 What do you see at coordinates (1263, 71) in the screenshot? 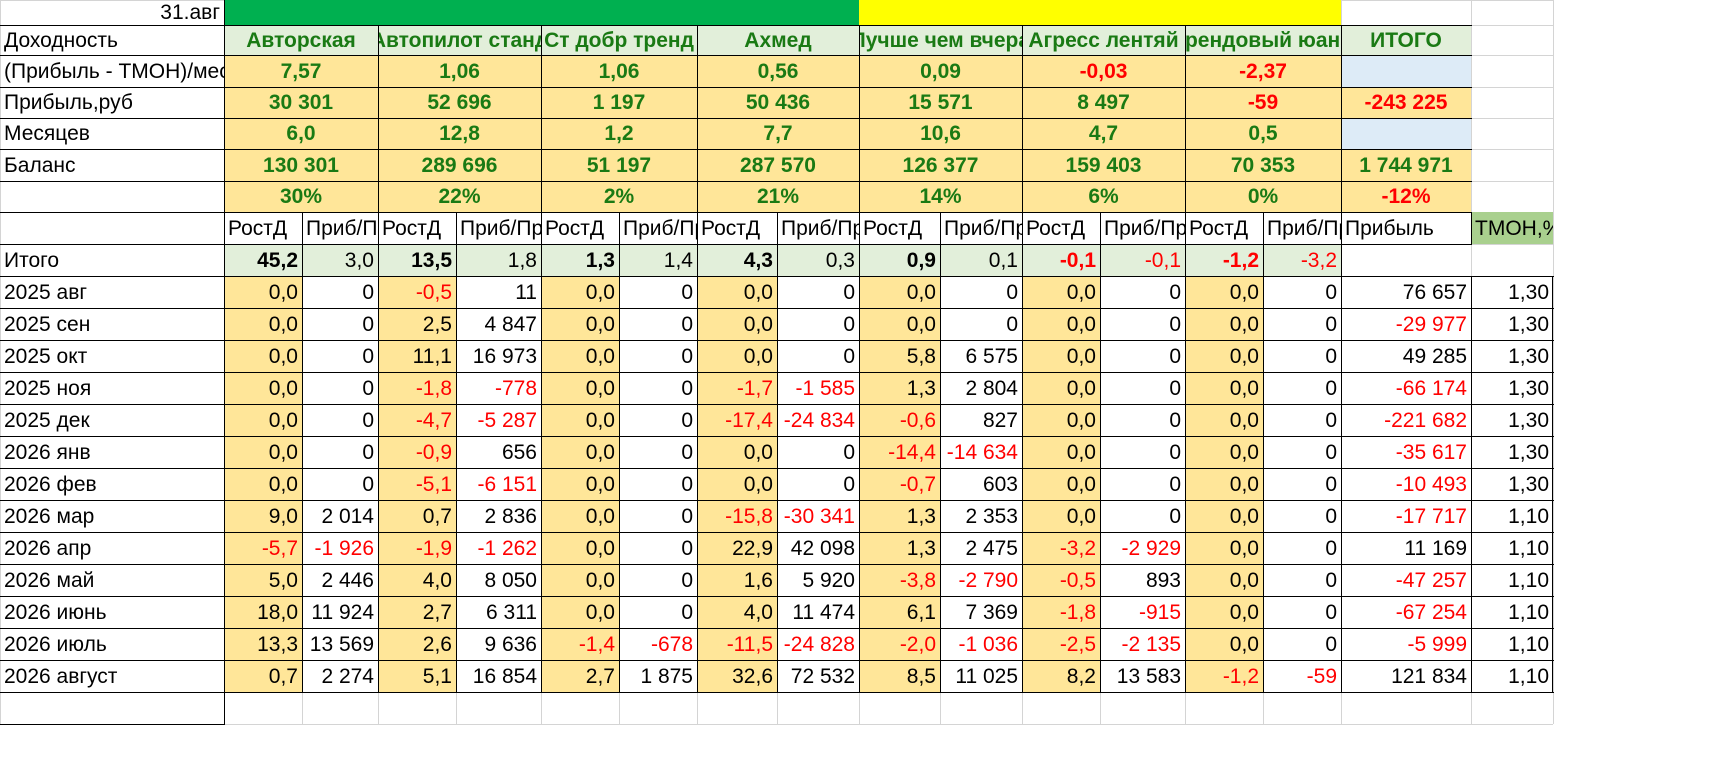
I see `summary-value: -2,37` at bounding box center [1263, 71].